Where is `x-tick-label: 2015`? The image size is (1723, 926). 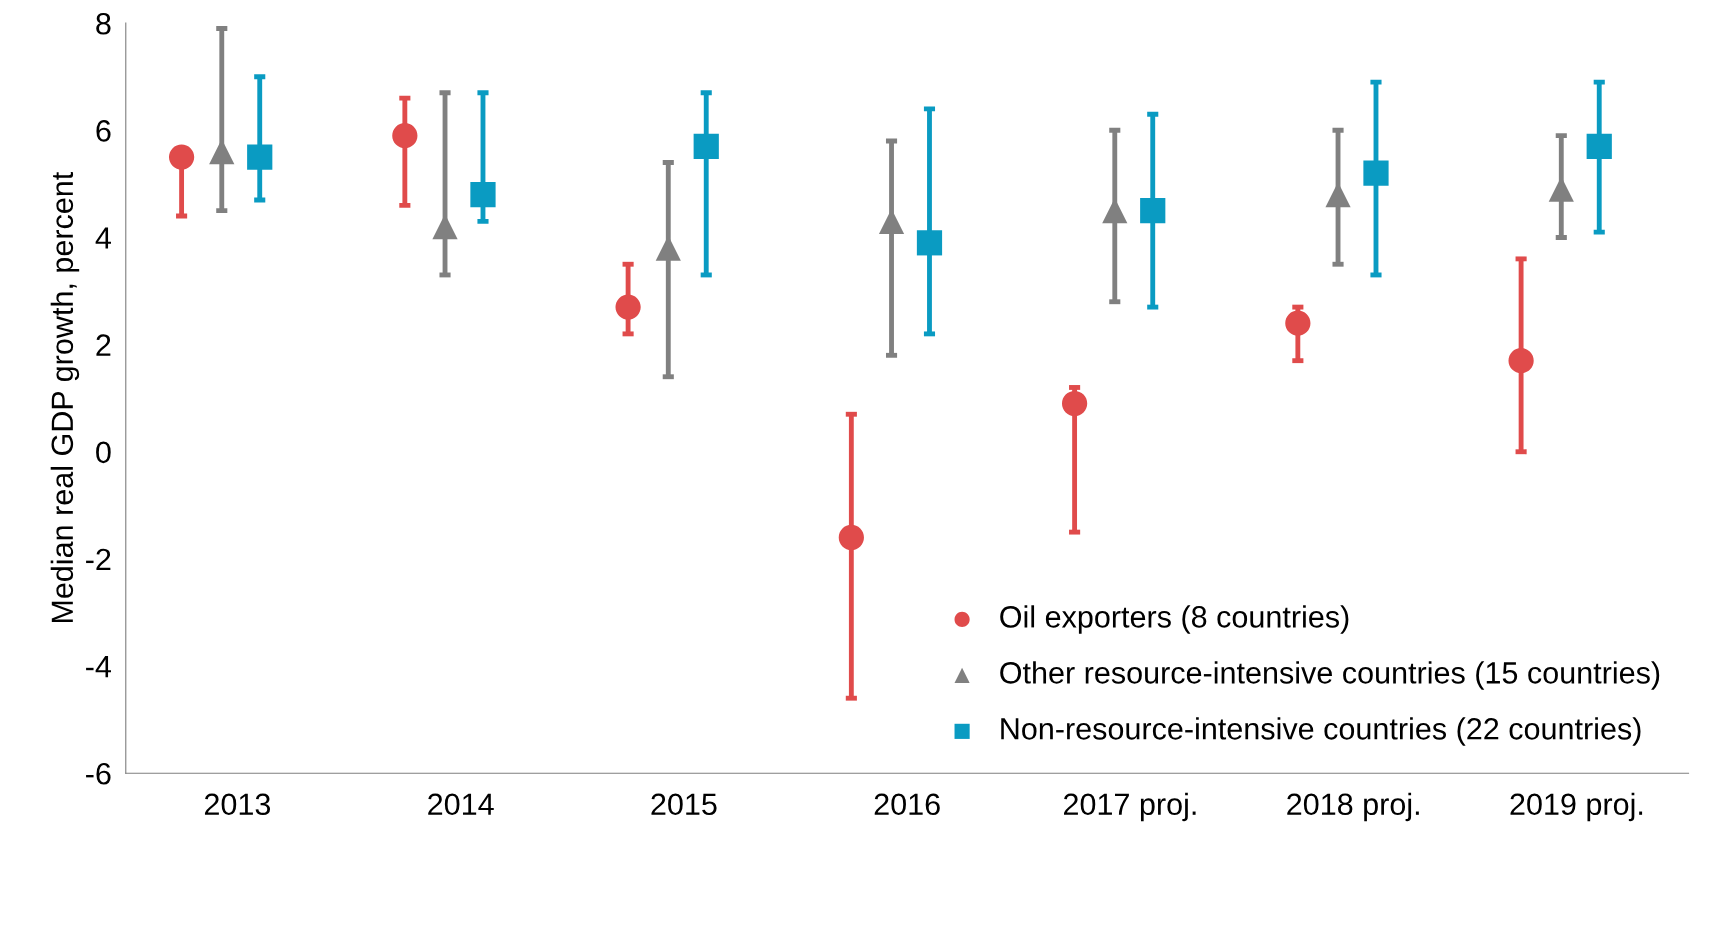 x-tick-label: 2015 is located at coordinates (684, 804).